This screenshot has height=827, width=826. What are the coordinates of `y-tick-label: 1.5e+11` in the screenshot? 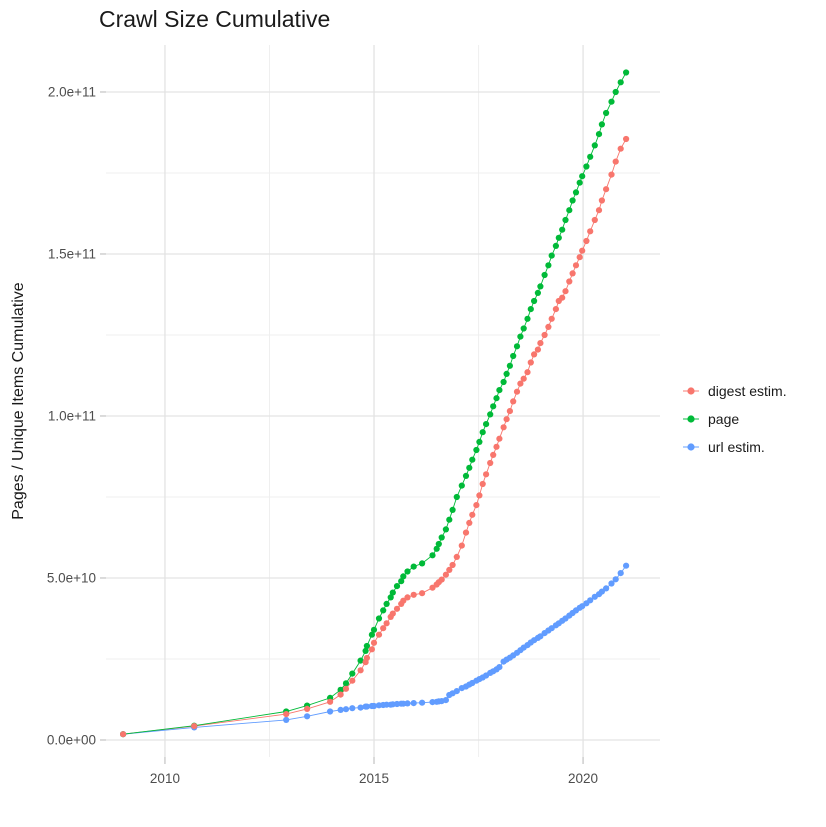 It's located at (72, 253).